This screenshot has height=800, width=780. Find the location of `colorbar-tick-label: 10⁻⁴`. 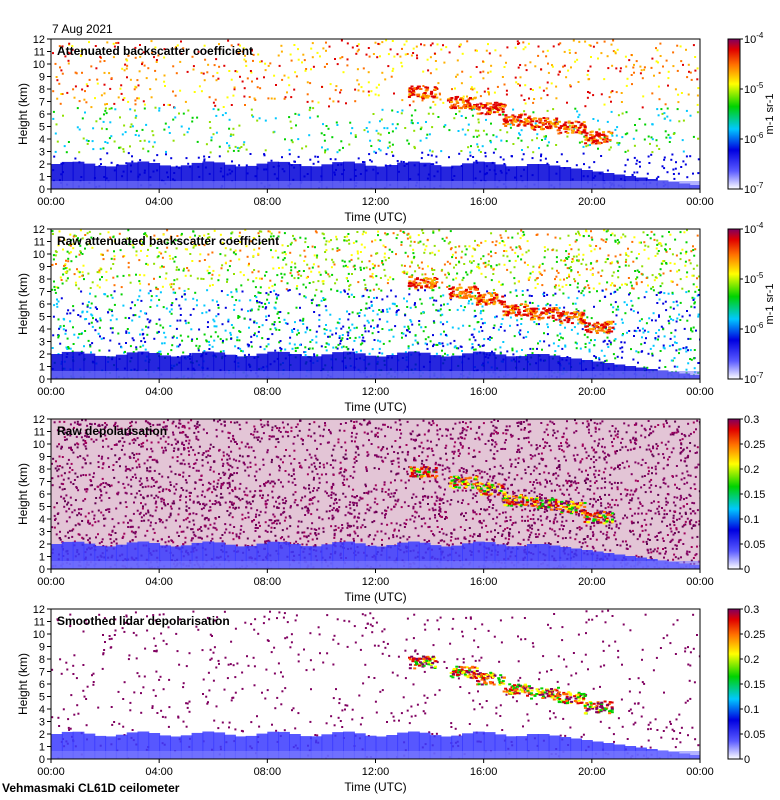

colorbar-tick-label: 10⁻⁴ is located at coordinates (754, 38).